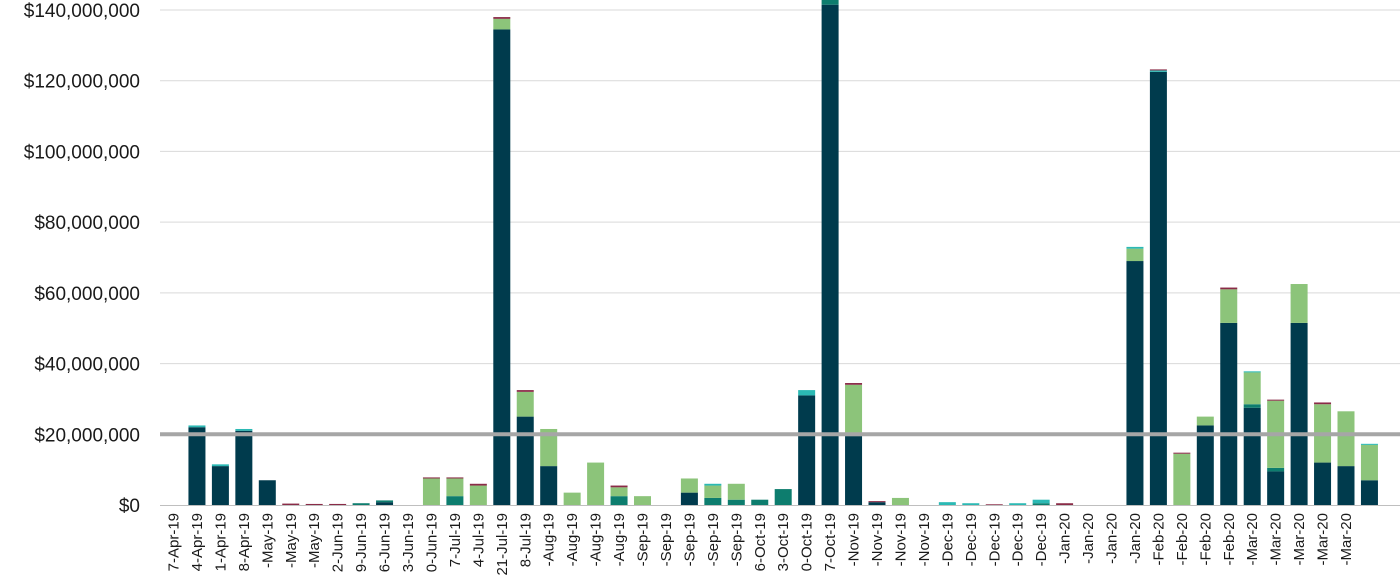  What do you see at coordinates (220, 542) in the screenshot?
I see `x-tick-label: 1-Apr-19` at bounding box center [220, 542].